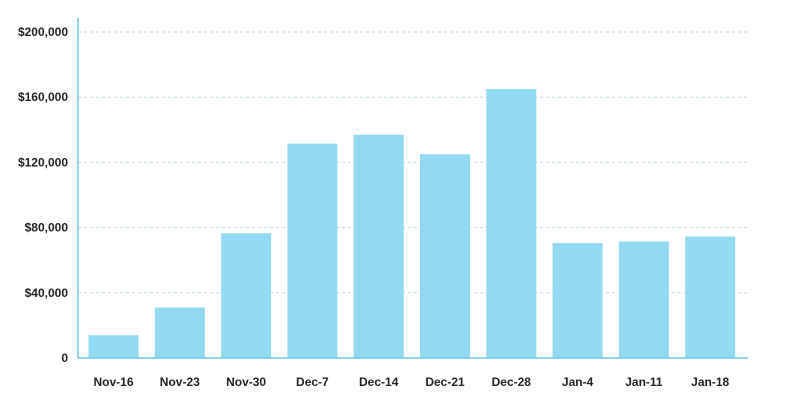  Describe the element at coordinates (180, 382) in the screenshot. I see `x-tick-label: Nov-23` at that location.